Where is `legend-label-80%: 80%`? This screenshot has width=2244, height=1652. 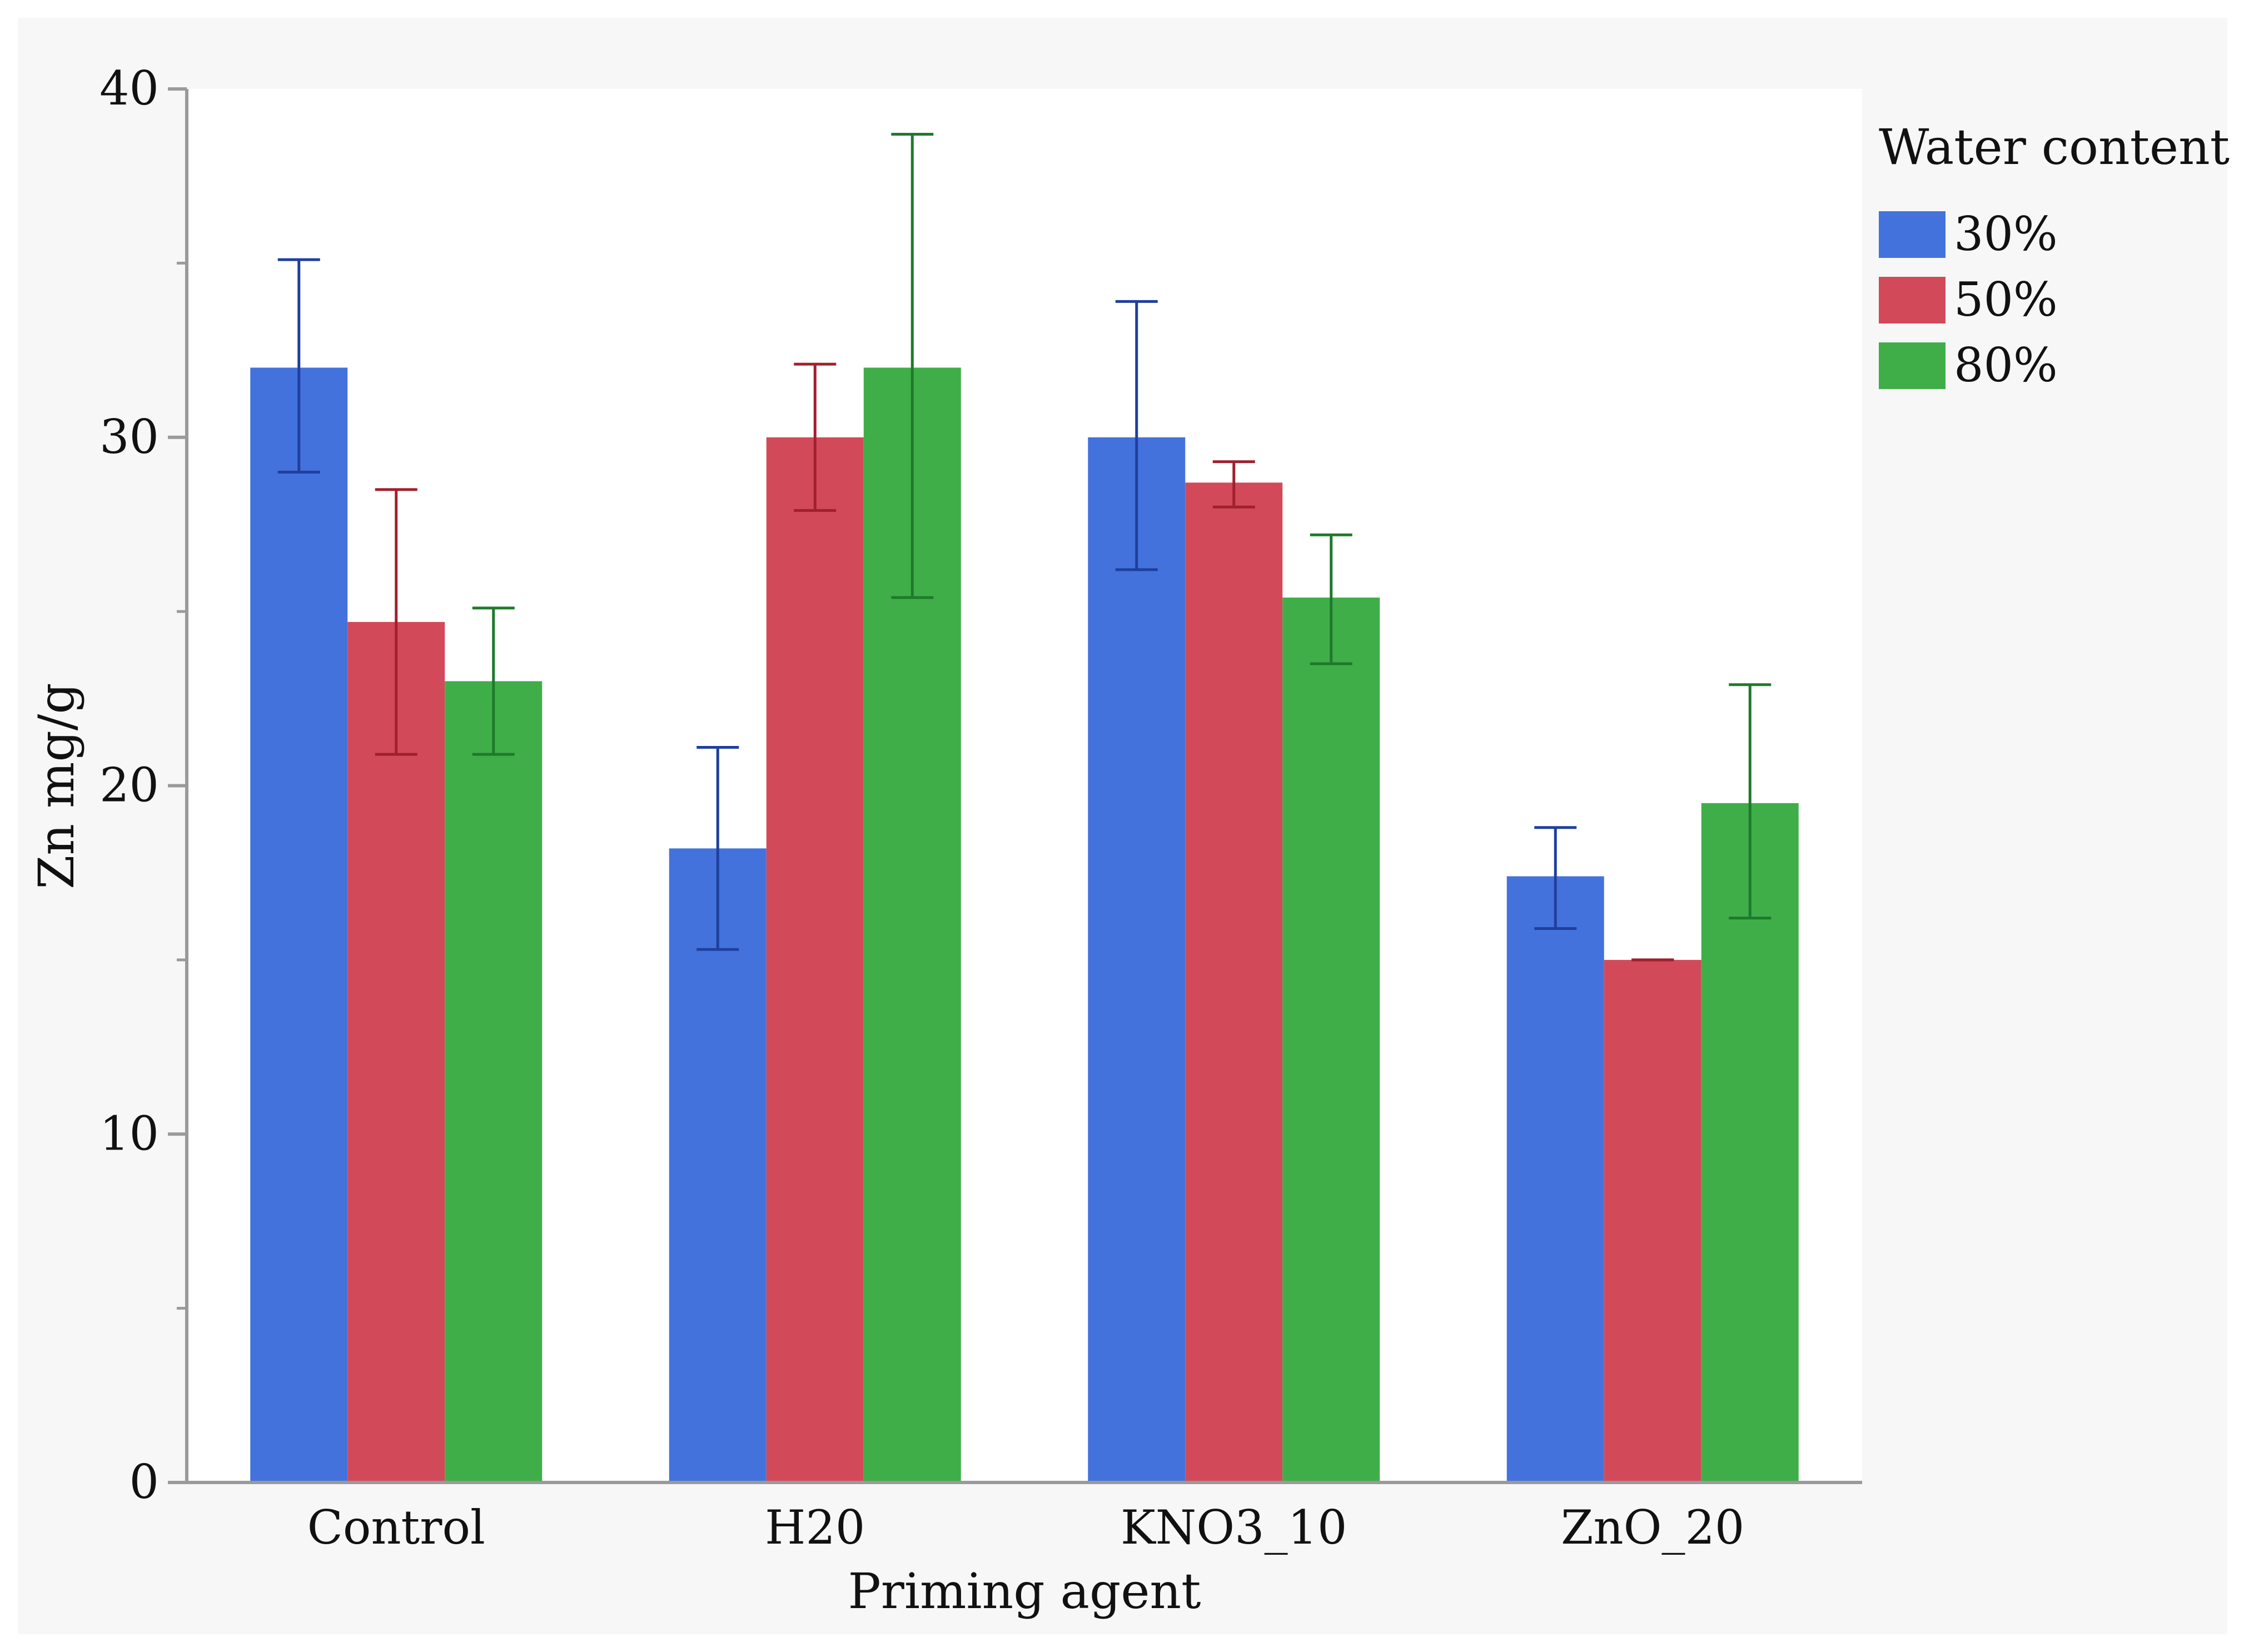
legend-label-80%: 80% is located at coordinates (2006, 365).